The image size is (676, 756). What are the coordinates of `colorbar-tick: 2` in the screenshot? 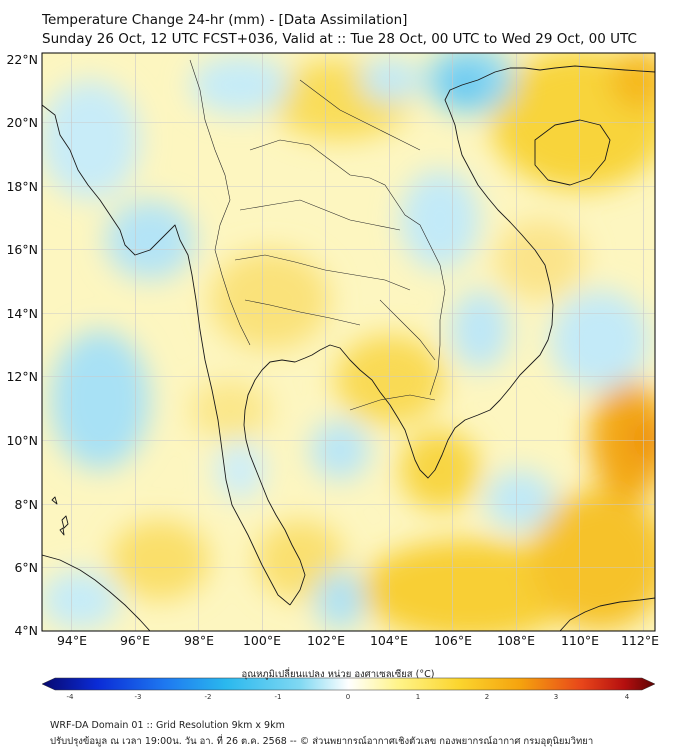 It's located at (487, 697).